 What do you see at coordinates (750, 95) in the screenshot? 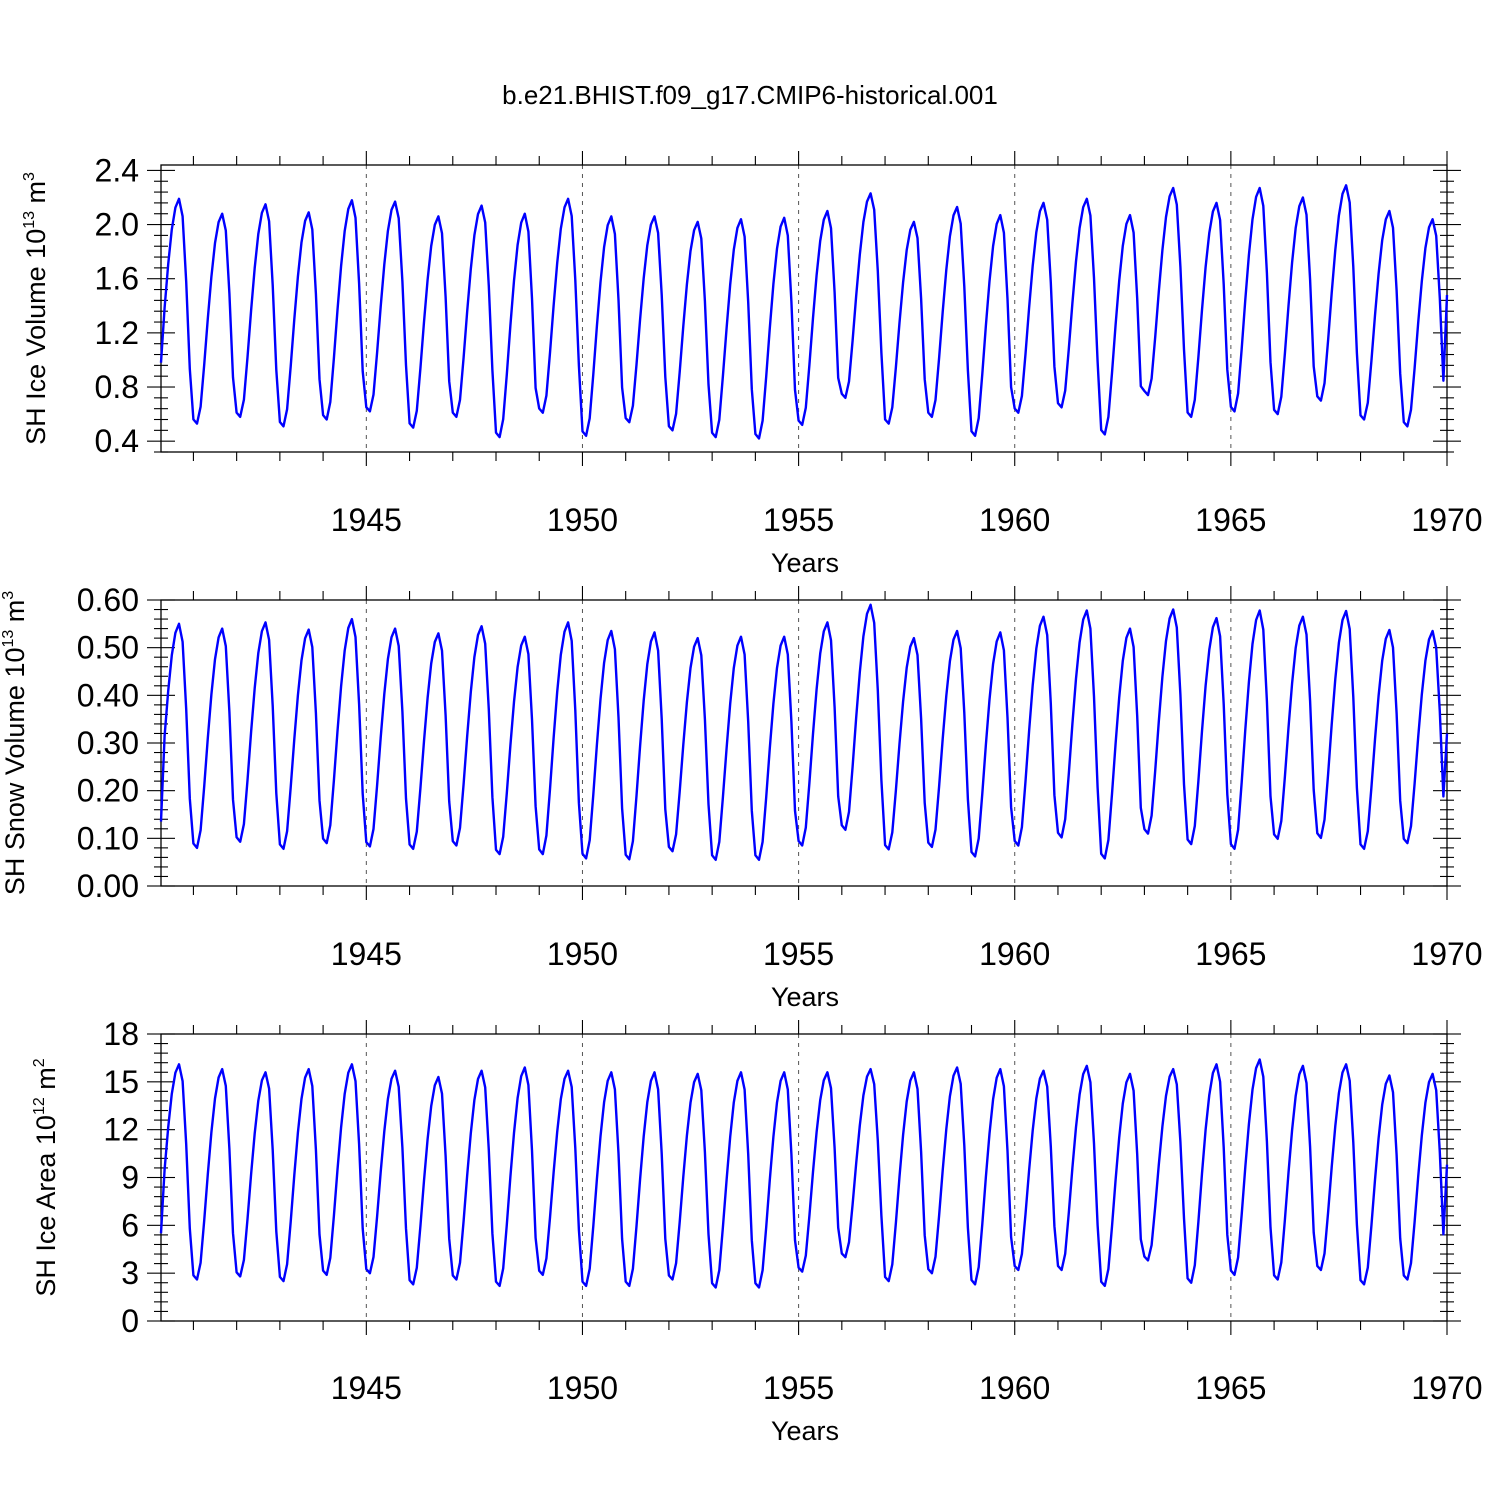
I see `chart-title: b.e21.BHIST.f09_g17.CMIP6-historical.001` at bounding box center [750, 95].